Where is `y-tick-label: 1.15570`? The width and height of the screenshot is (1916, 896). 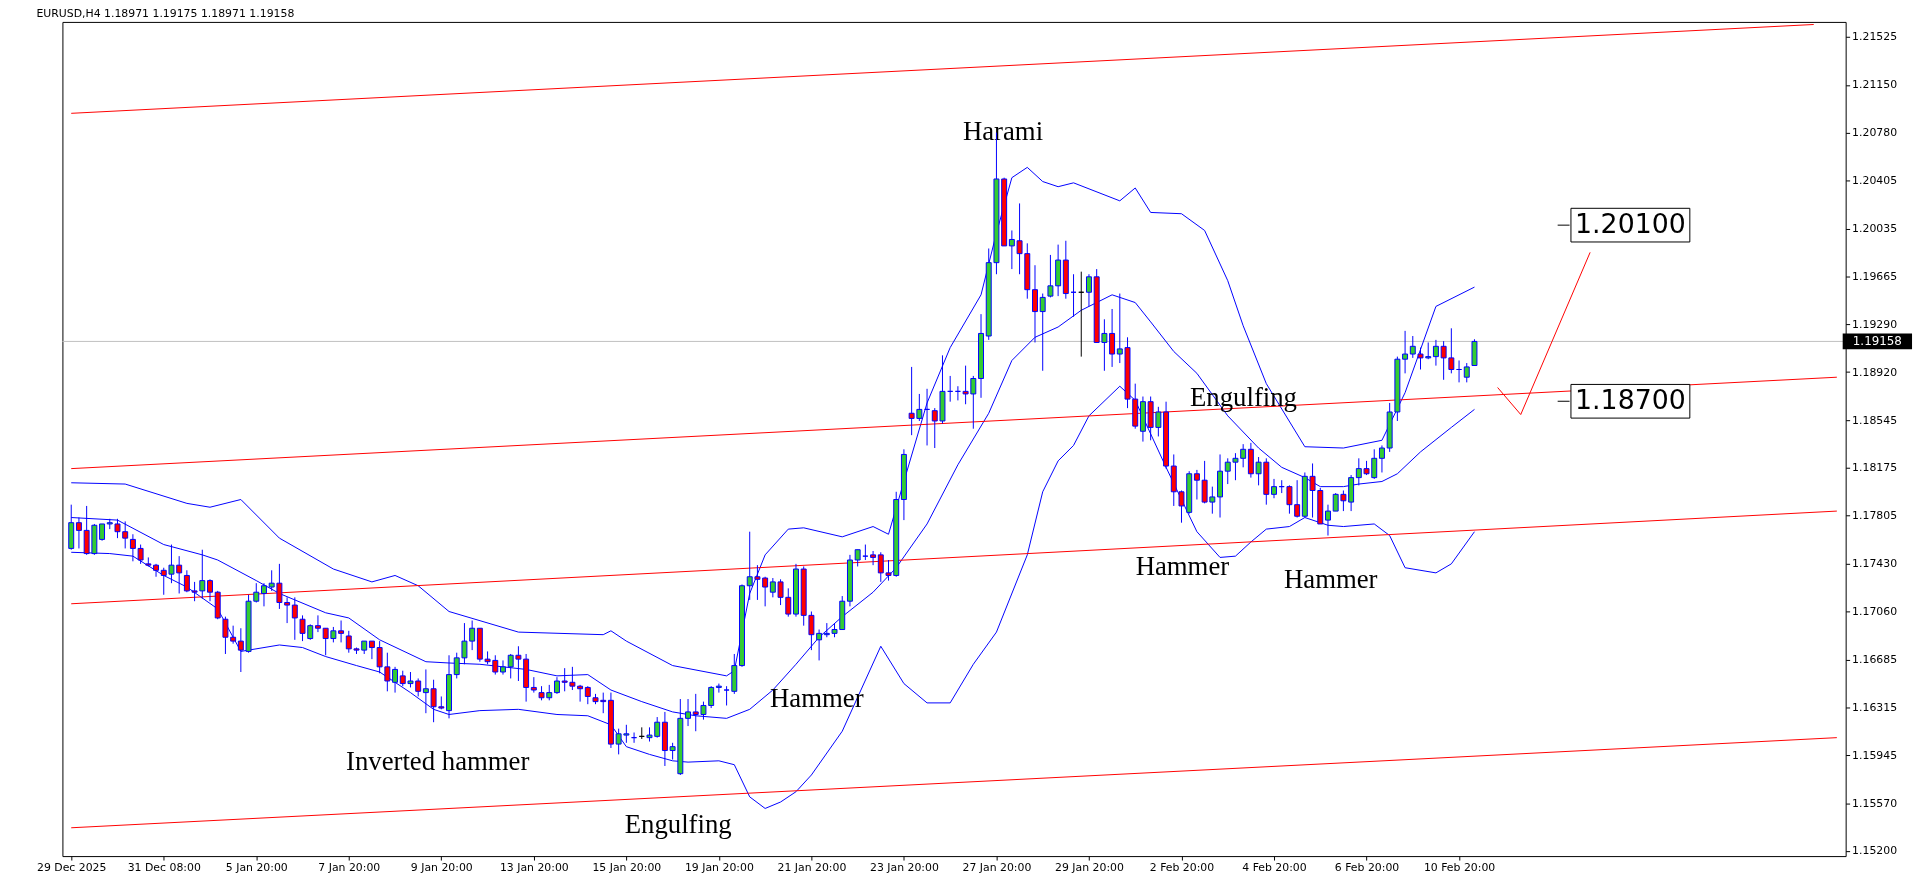 y-tick-label: 1.15570 is located at coordinates (1875, 803).